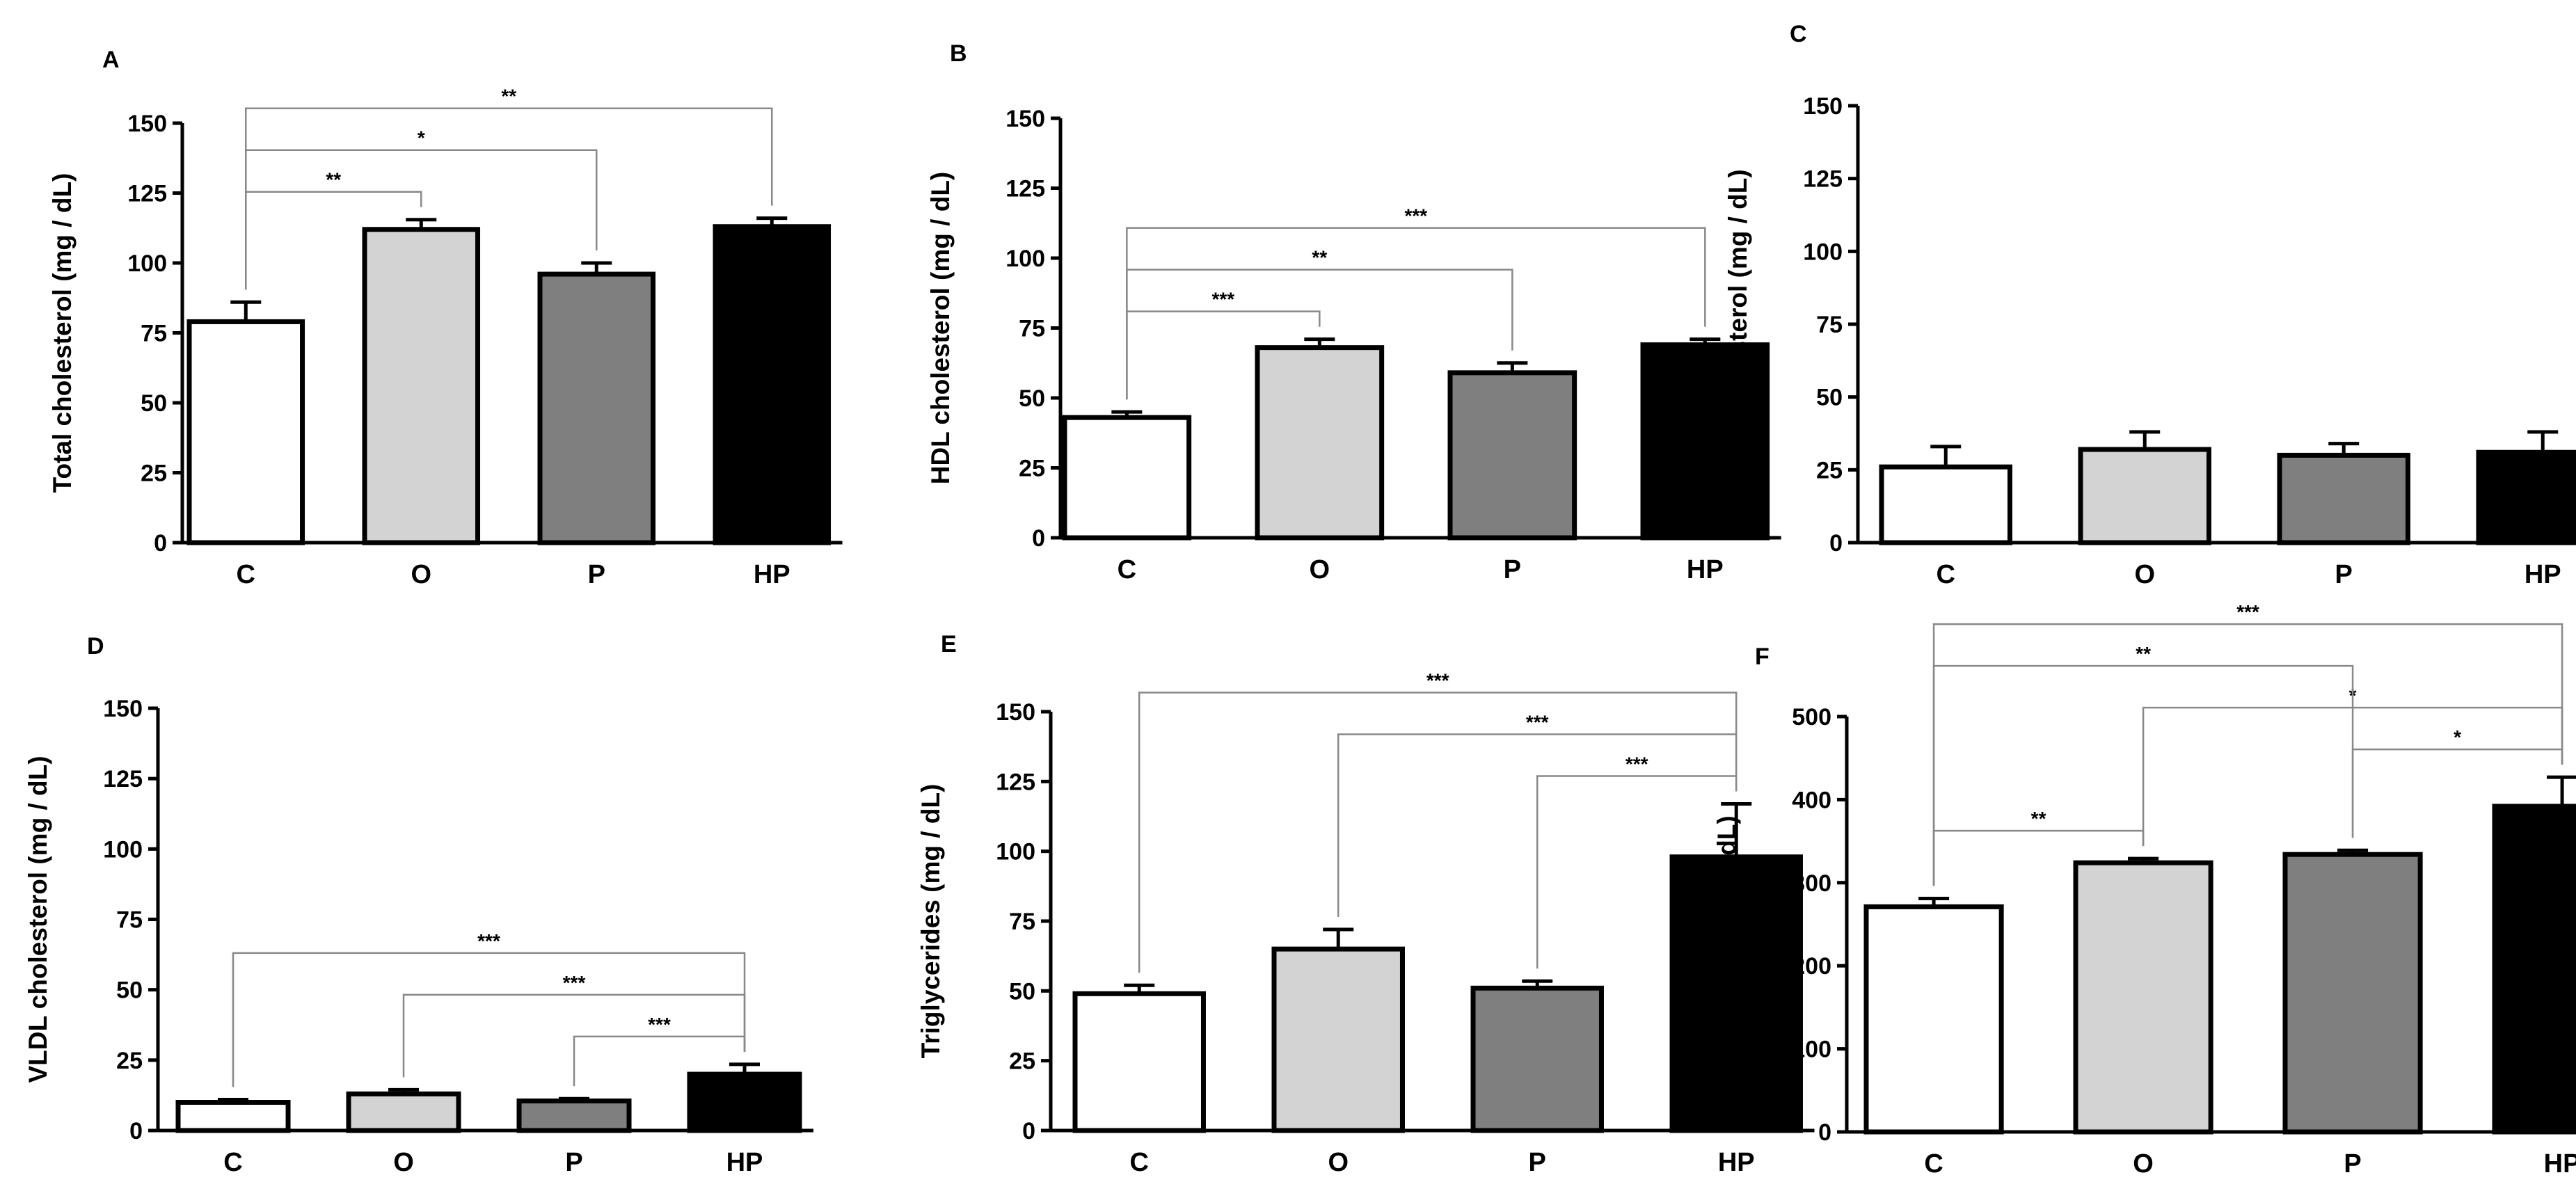 The width and height of the screenshot is (2576, 1182). What do you see at coordinates (38, 919) in the screenshot?
I see `y-axis-title: VLDL cholesterol (mg / dL)` at bounding box center [38, 919].